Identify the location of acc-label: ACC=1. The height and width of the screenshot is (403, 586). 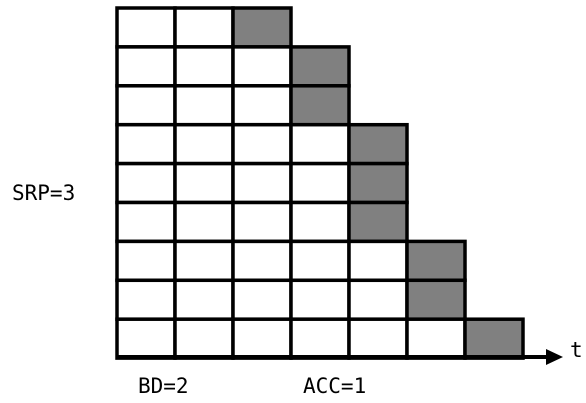
(334, 386).